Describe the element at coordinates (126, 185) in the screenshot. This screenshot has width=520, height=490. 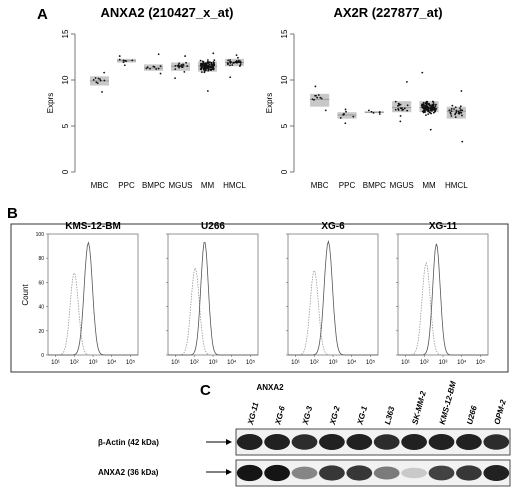
I see `category-label: PPC` at that location.